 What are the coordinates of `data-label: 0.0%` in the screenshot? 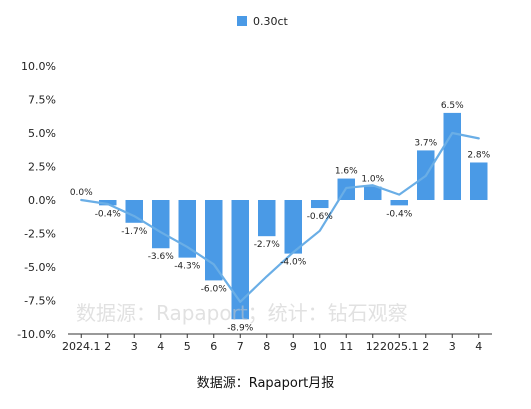 It's located at (81, 193).